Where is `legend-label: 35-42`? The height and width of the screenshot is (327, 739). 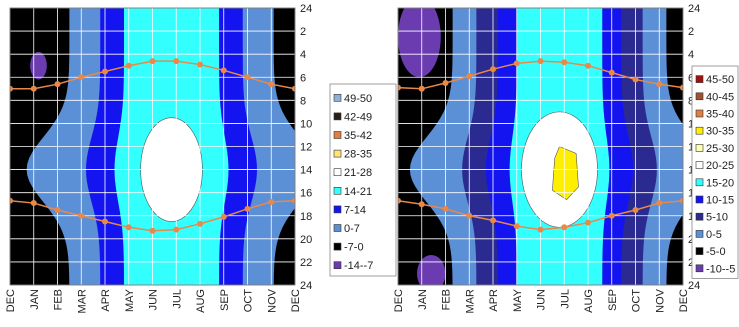
legend-label: 35-42 is located at coordinates (358, 136).